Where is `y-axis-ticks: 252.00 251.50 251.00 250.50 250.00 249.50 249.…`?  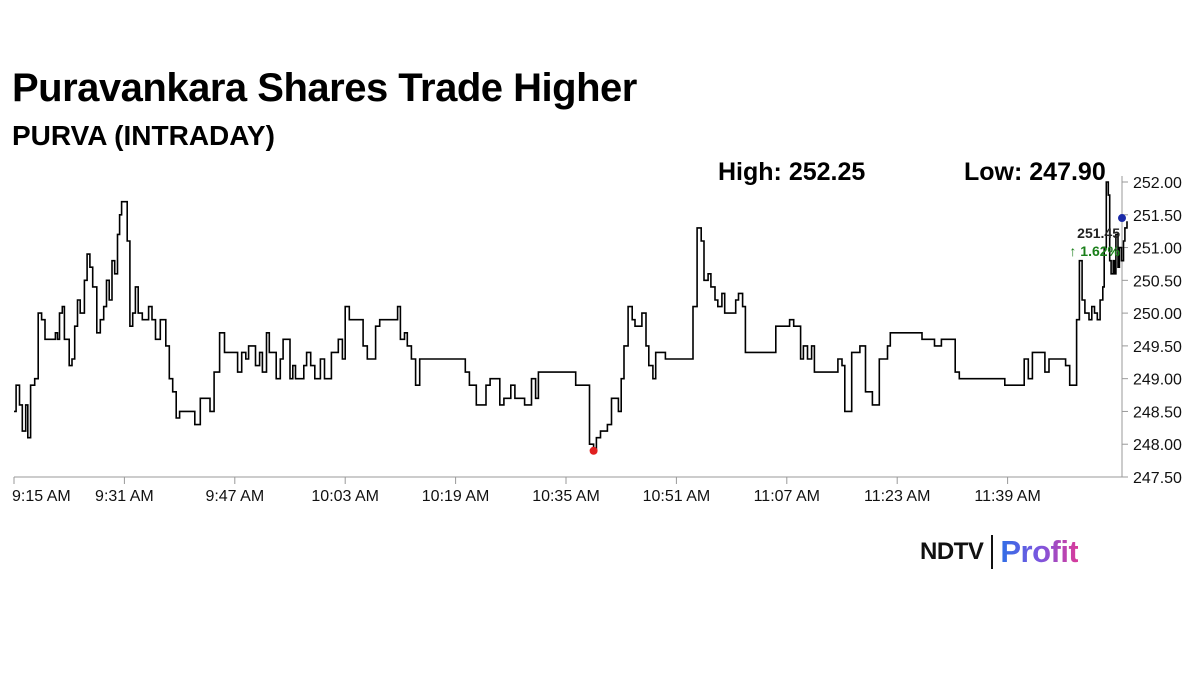
y-axis-ticks: 252.00 251.50 251.00 250.50 250.00 249.50 249.… is located at coordinates (1152, 331).